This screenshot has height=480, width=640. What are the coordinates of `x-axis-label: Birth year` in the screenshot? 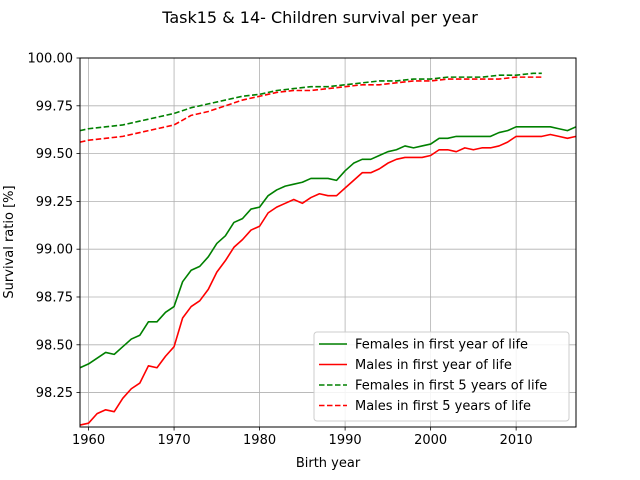 It's located at (328, 463).